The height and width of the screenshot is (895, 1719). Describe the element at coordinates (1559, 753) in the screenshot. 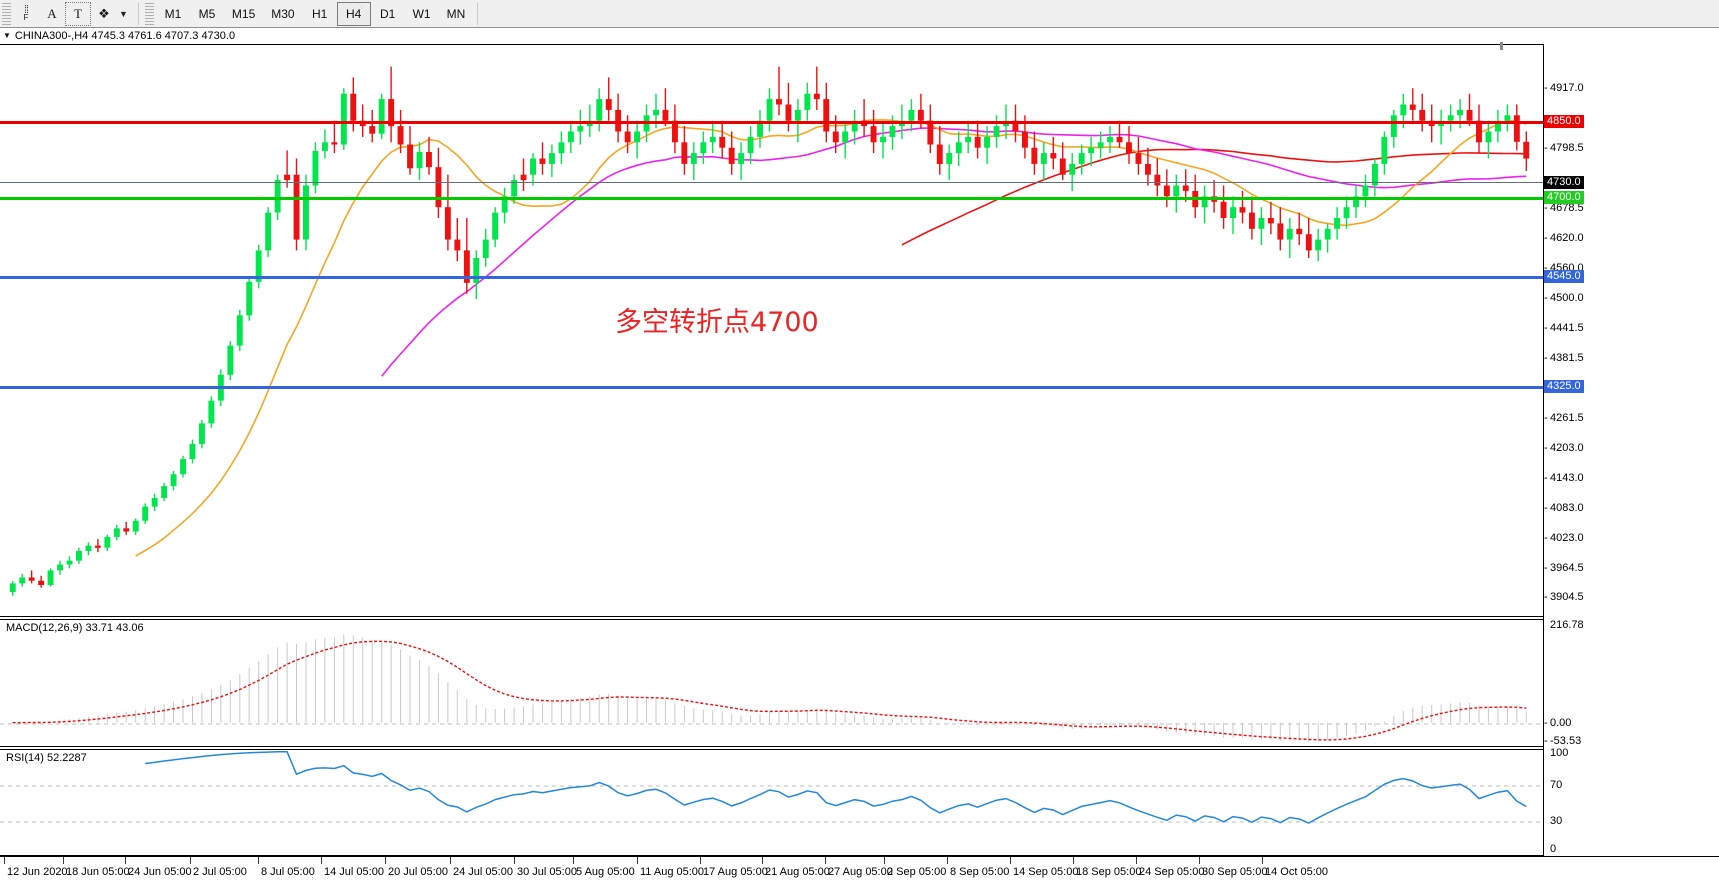

I see `rsi-tick: 100` at that location.